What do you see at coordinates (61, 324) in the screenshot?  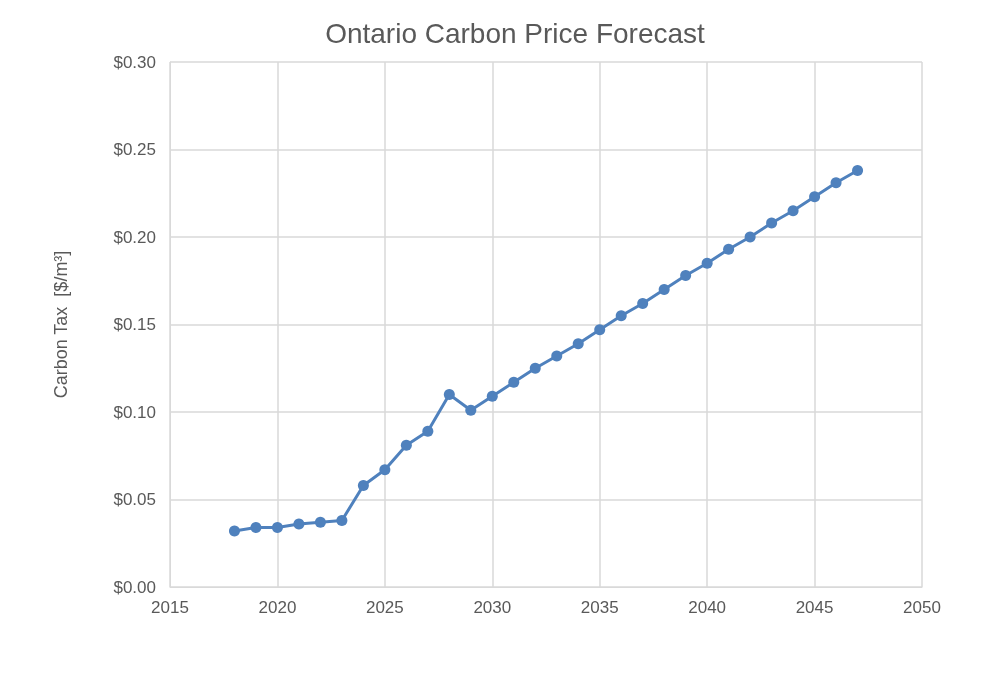 I see `y-axis-title: Carbon Tax [$/m³]` at bounding box center [61, 324].